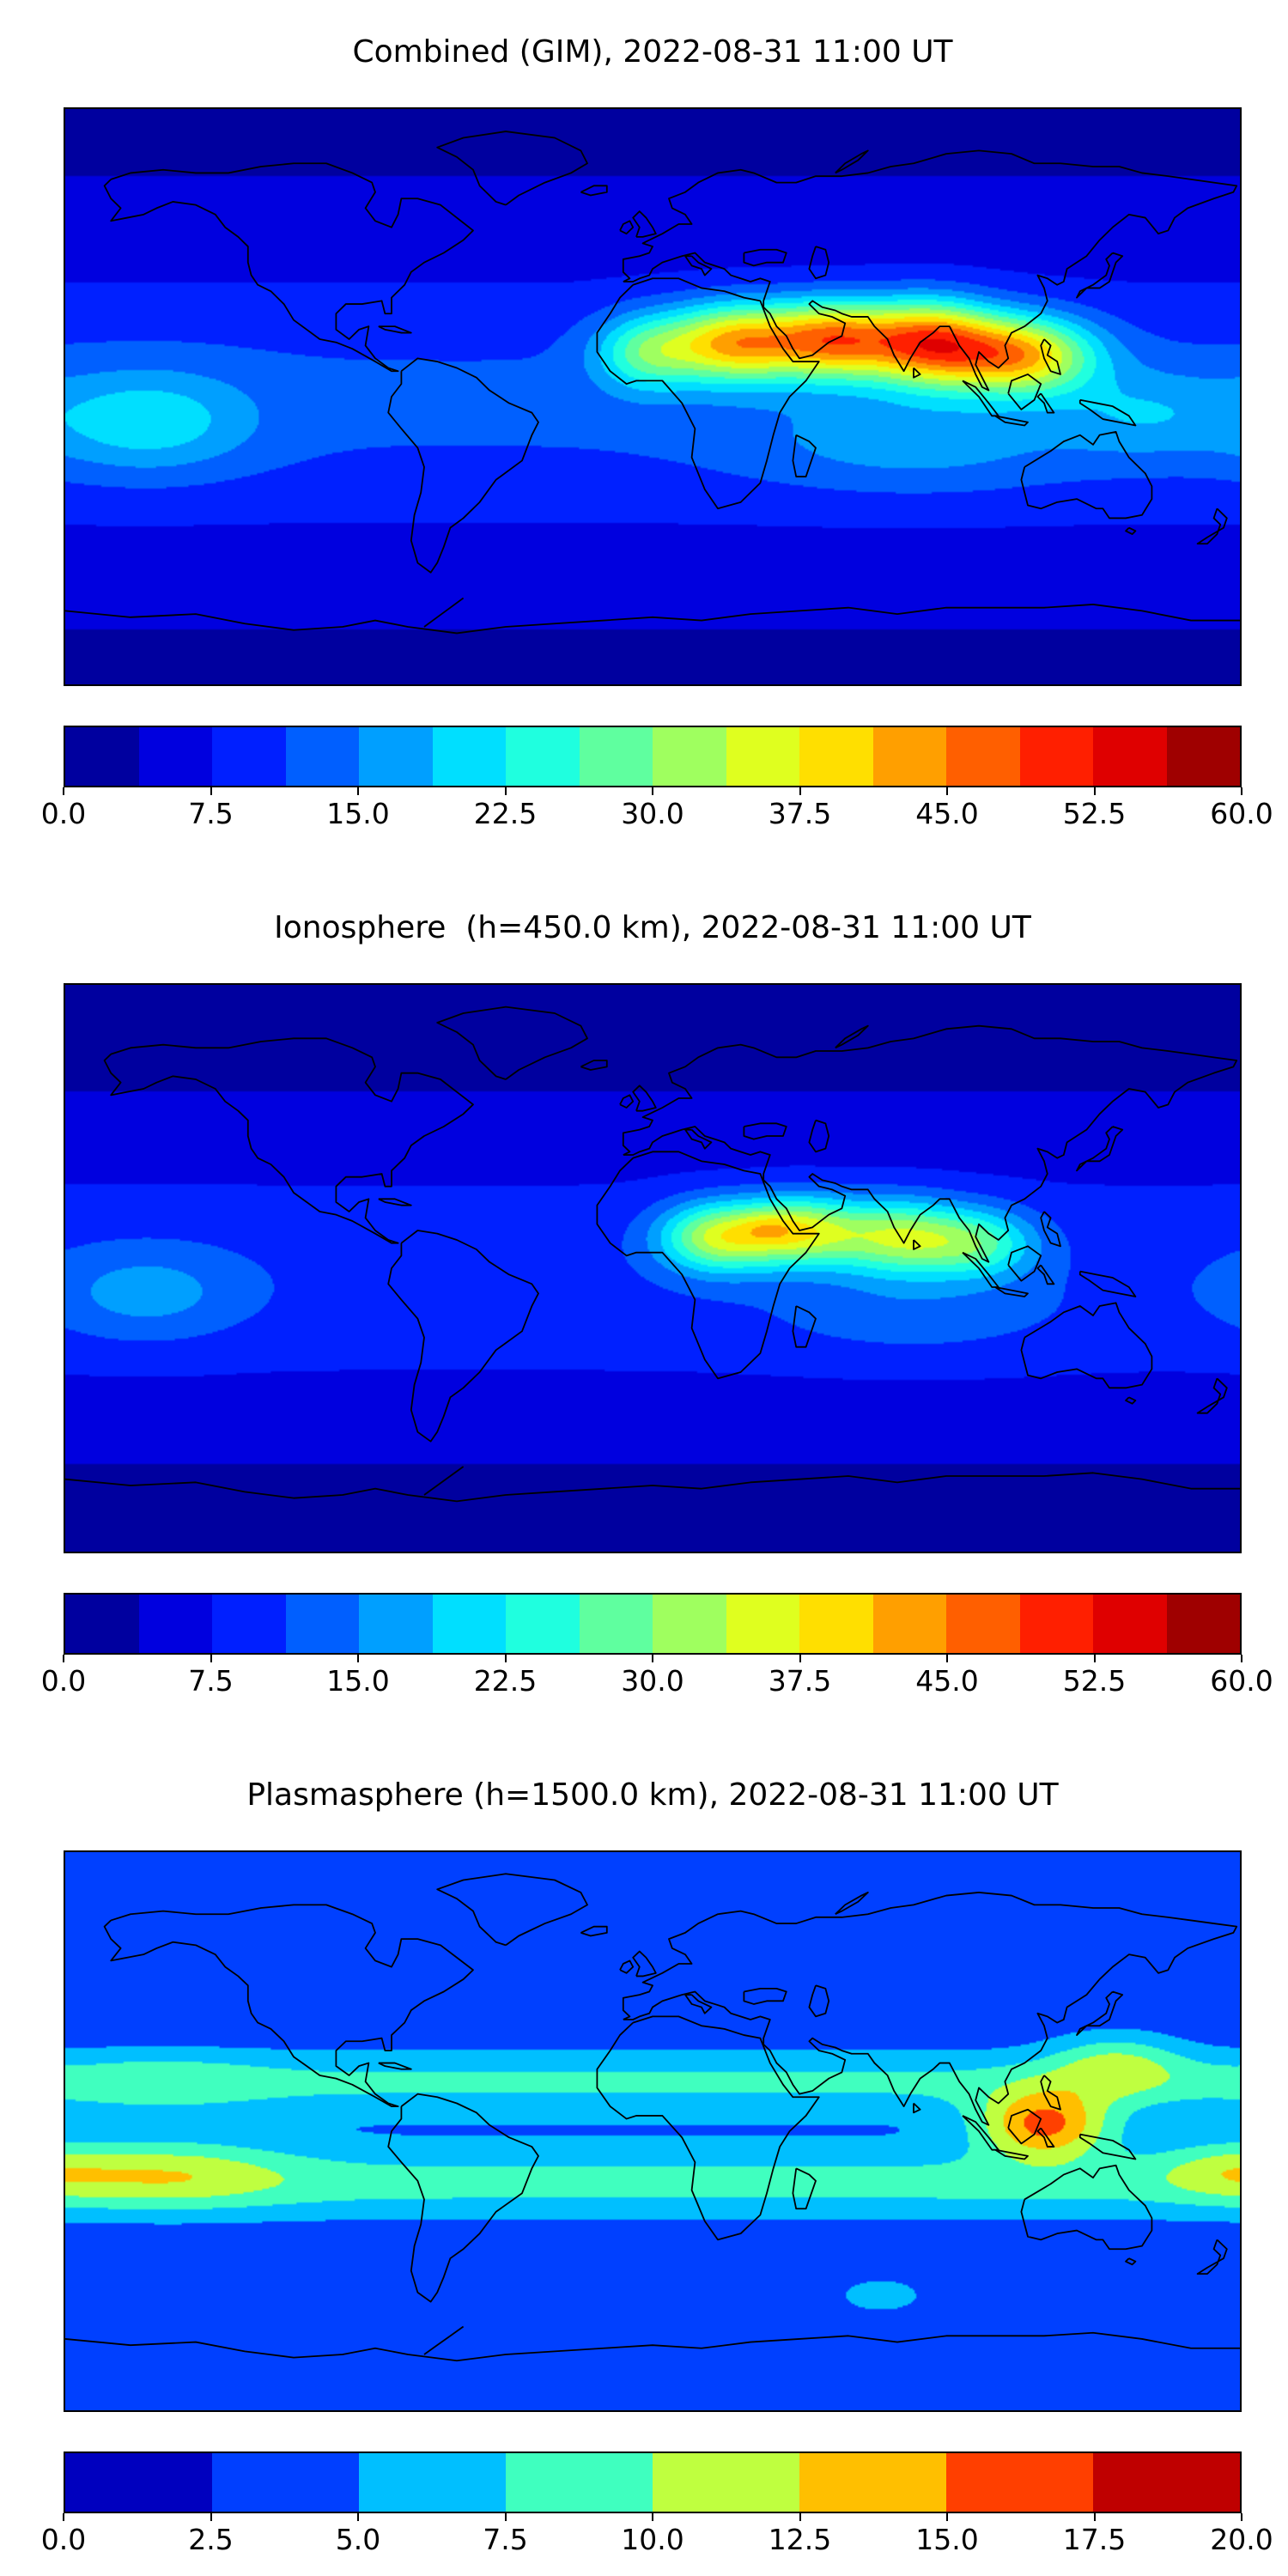 The height and width of the screenshot is (2576, 1288). I want to click on colorbar-tick-label: 17.5, so click(1094, 2539).